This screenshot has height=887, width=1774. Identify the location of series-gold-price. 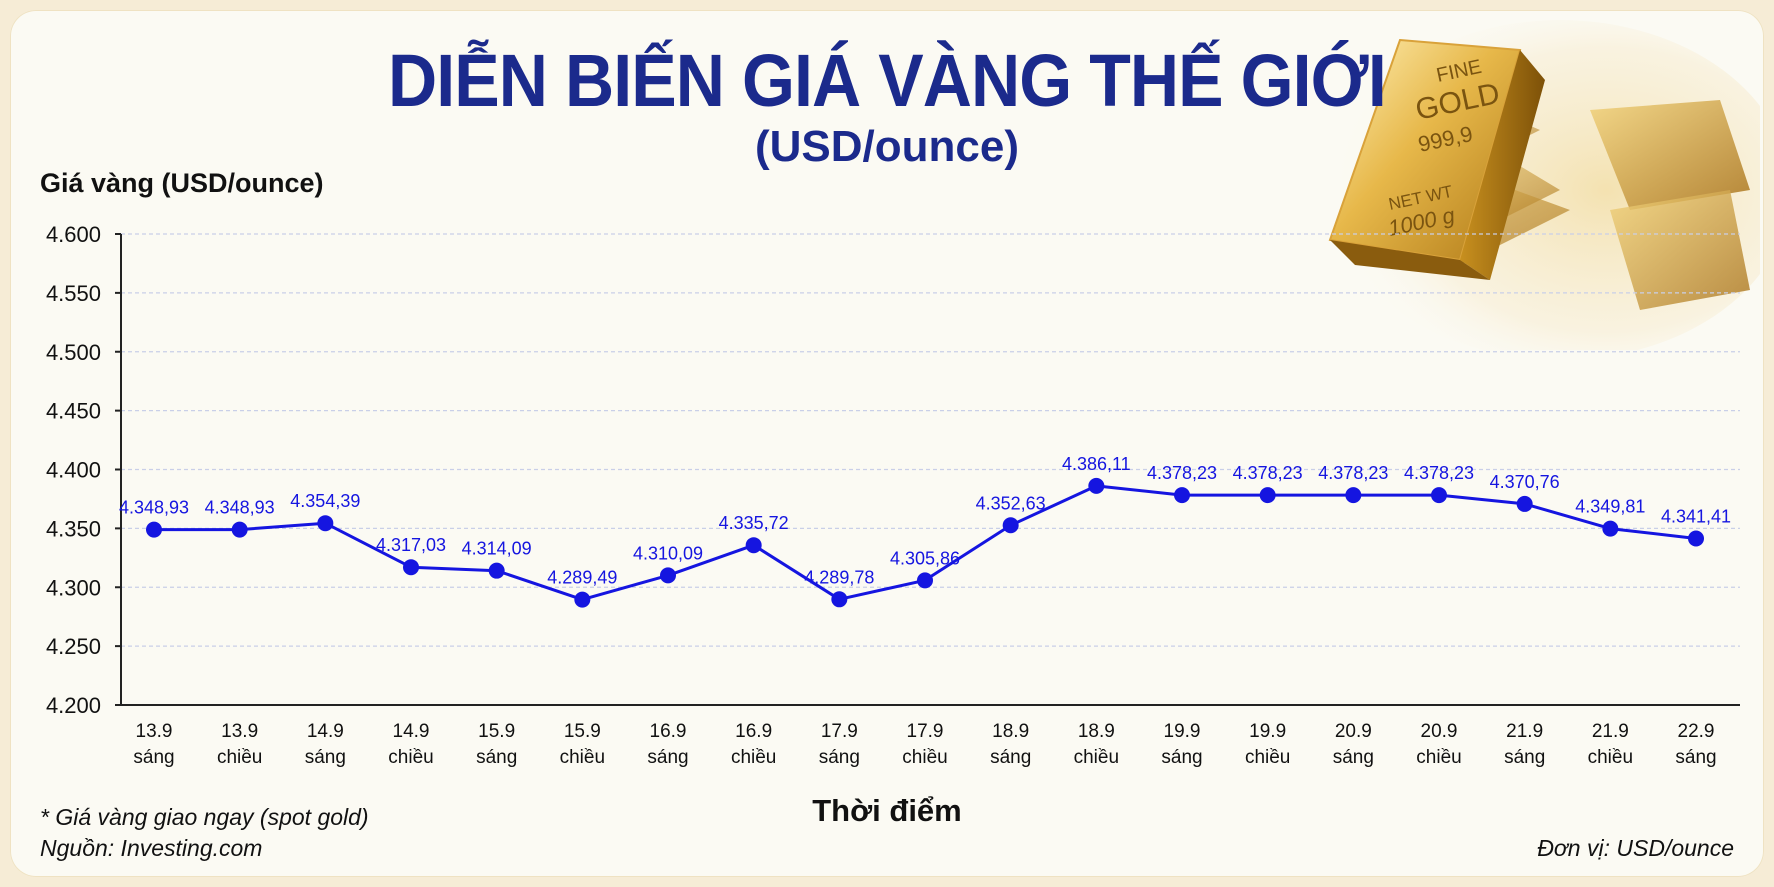
(925, 542).